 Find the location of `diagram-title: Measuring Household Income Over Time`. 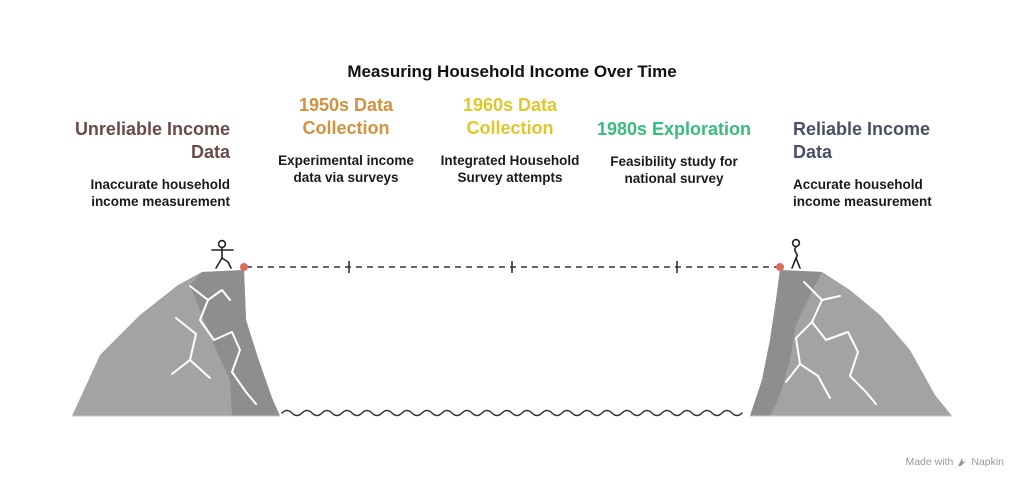

diagram-title: Measuring Household Income Over Time is located at coordinates (512, 71).